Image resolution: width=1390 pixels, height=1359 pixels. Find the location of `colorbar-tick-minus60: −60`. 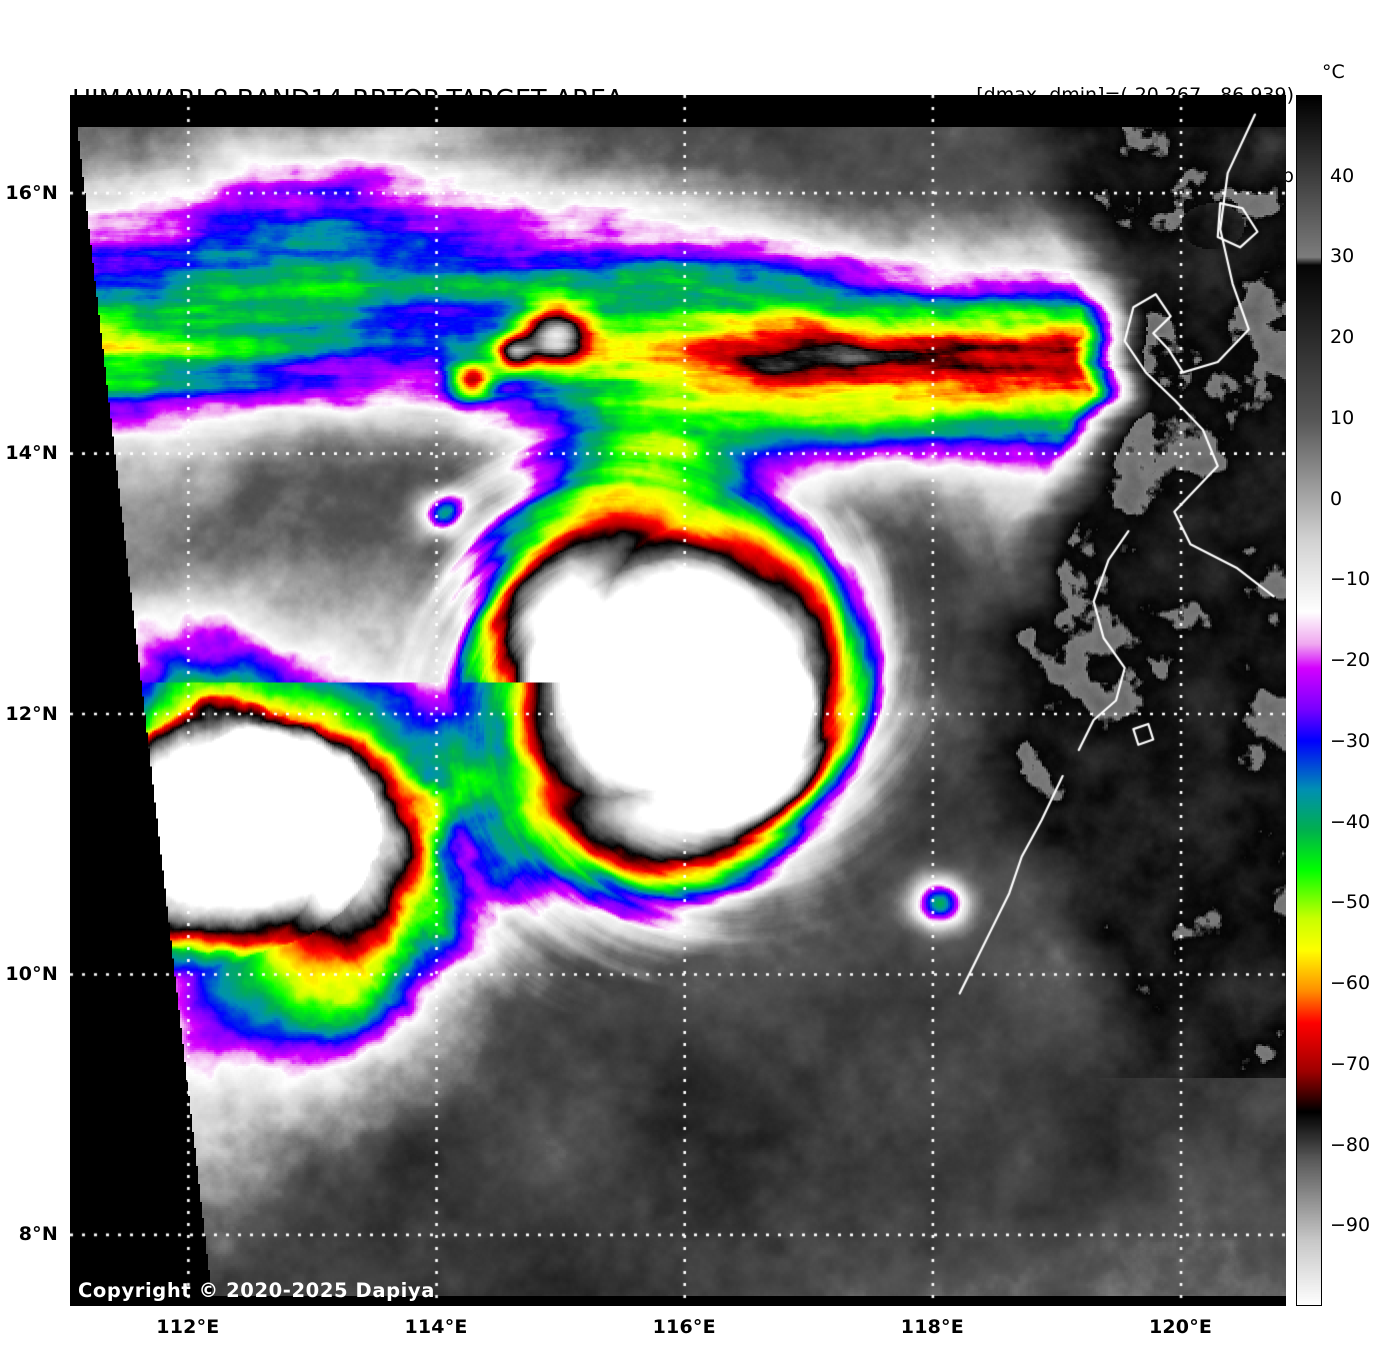

colorbar-tick-minus60: −60 is located at coordinates (1350, 983).